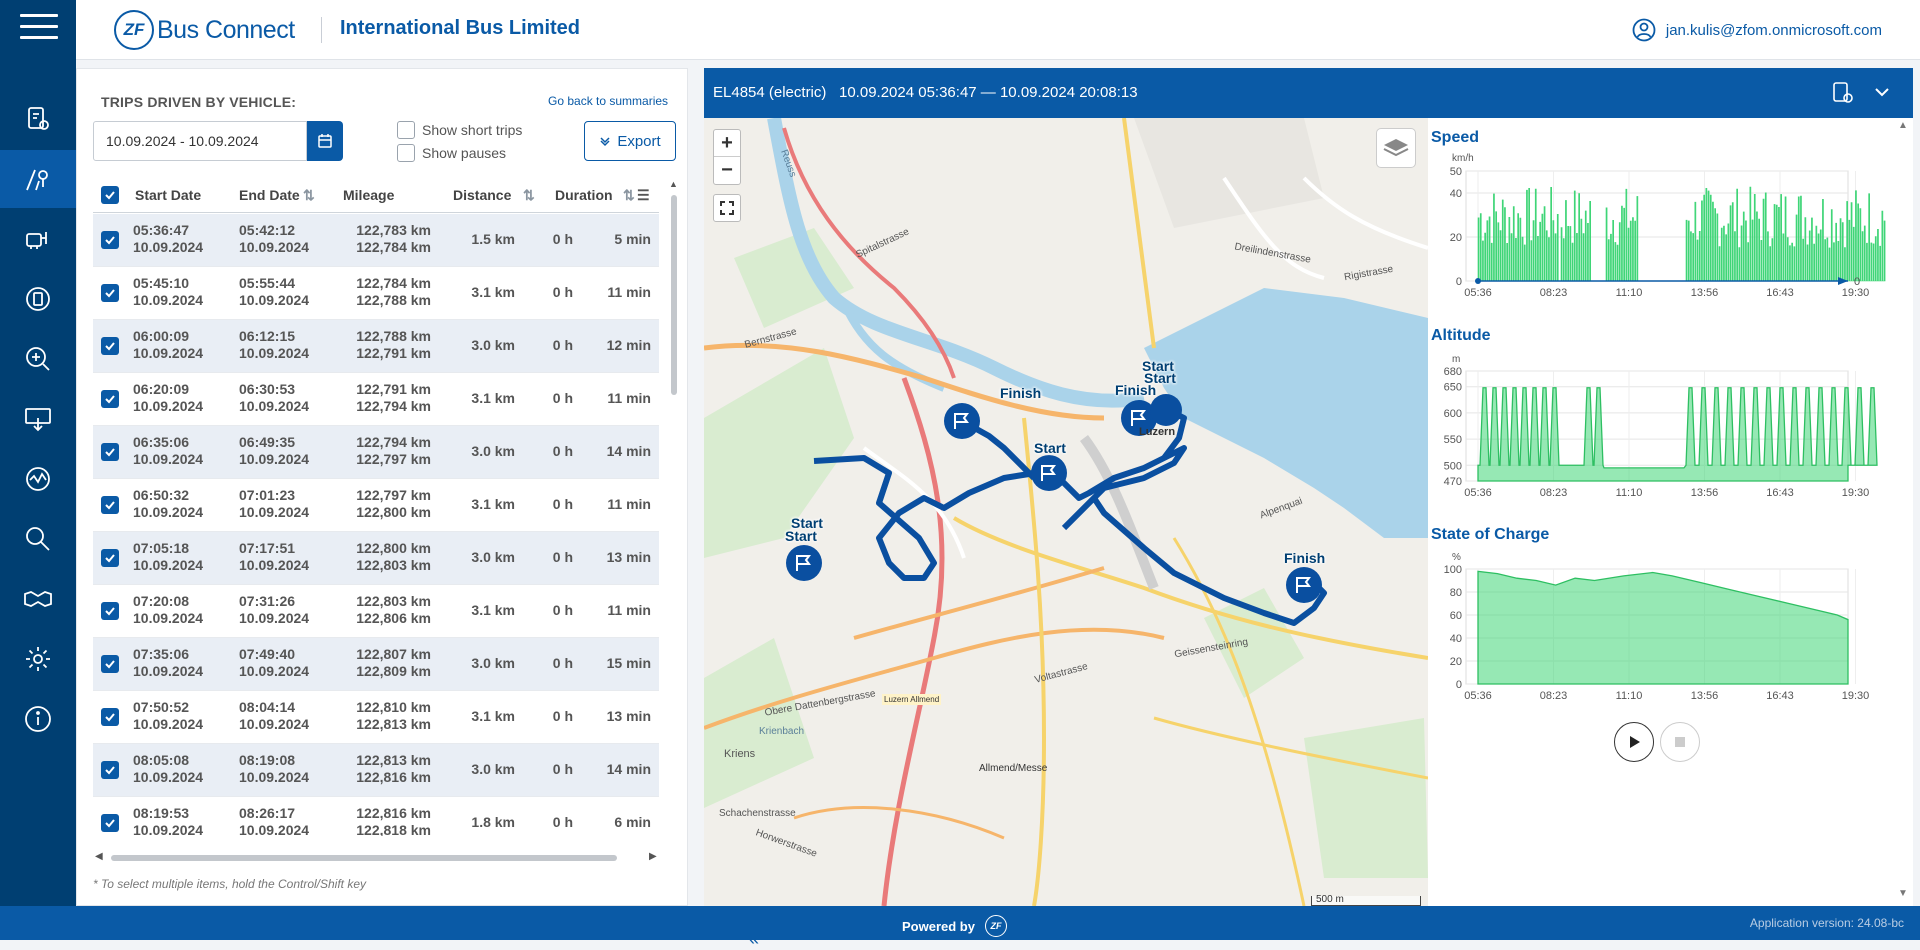 This screenshot has width=1920, height=950. Describe the element at coordinates (269, 195) in the screenshot. I see `col-end-date: End Date` at that location.